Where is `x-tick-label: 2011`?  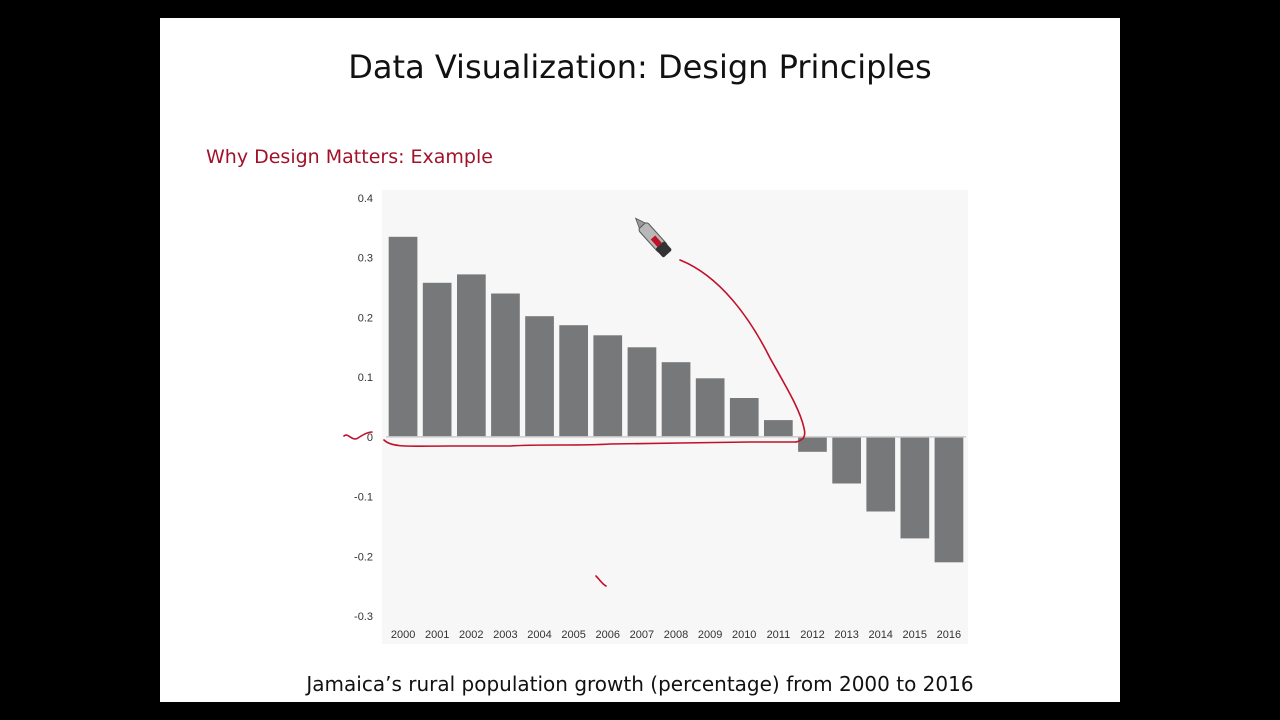 x-tick-label: 2011 is located at coordinates (779, 635).